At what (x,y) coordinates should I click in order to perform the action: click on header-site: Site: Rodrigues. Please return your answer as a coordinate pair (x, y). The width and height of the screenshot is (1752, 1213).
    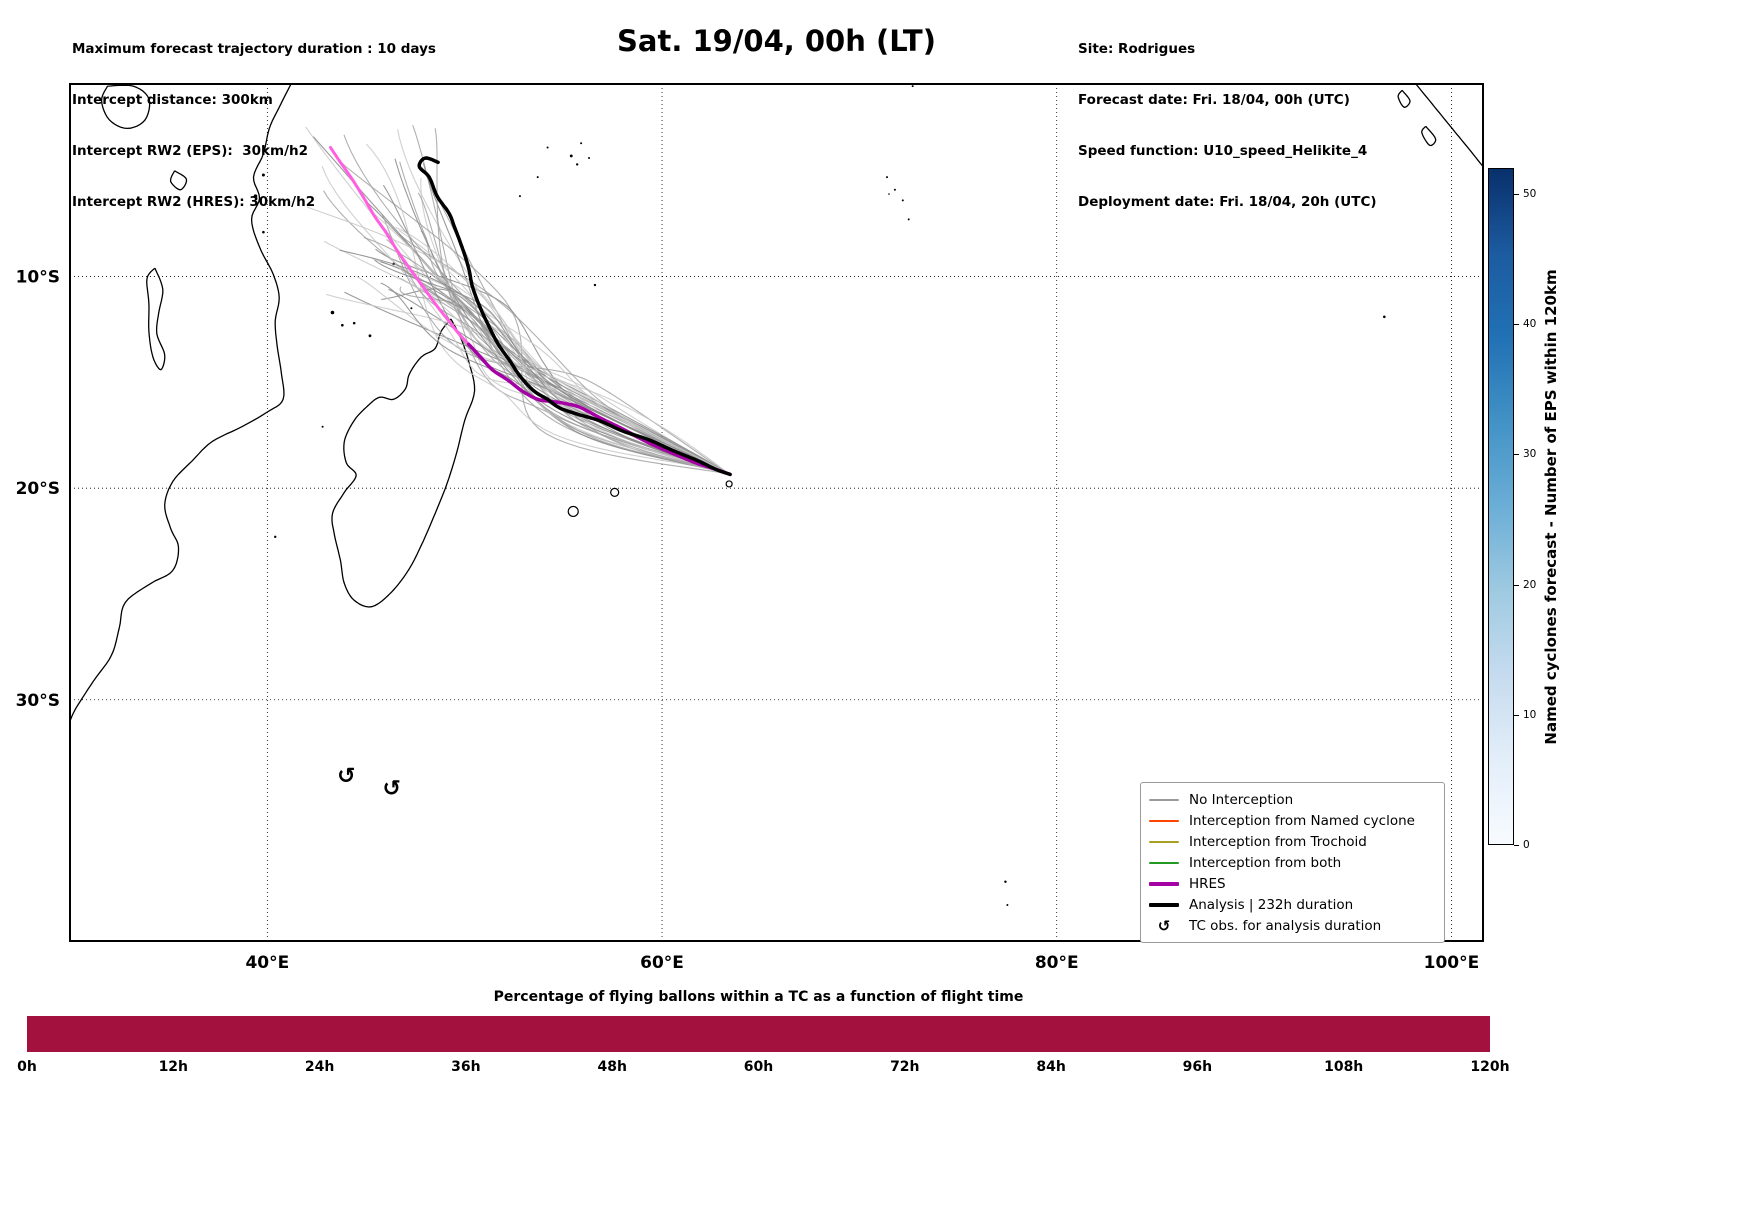
    Looking at the image, I should click on (1137, 49).